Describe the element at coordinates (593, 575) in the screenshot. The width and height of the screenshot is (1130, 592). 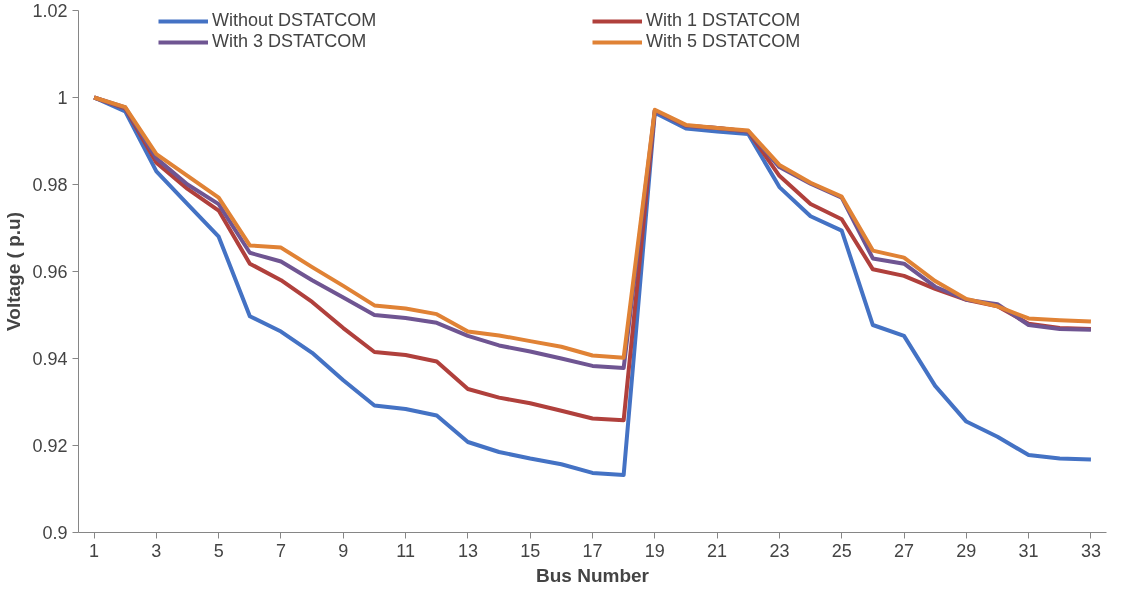
I see `x-axis-title: Bus Number` at that location.